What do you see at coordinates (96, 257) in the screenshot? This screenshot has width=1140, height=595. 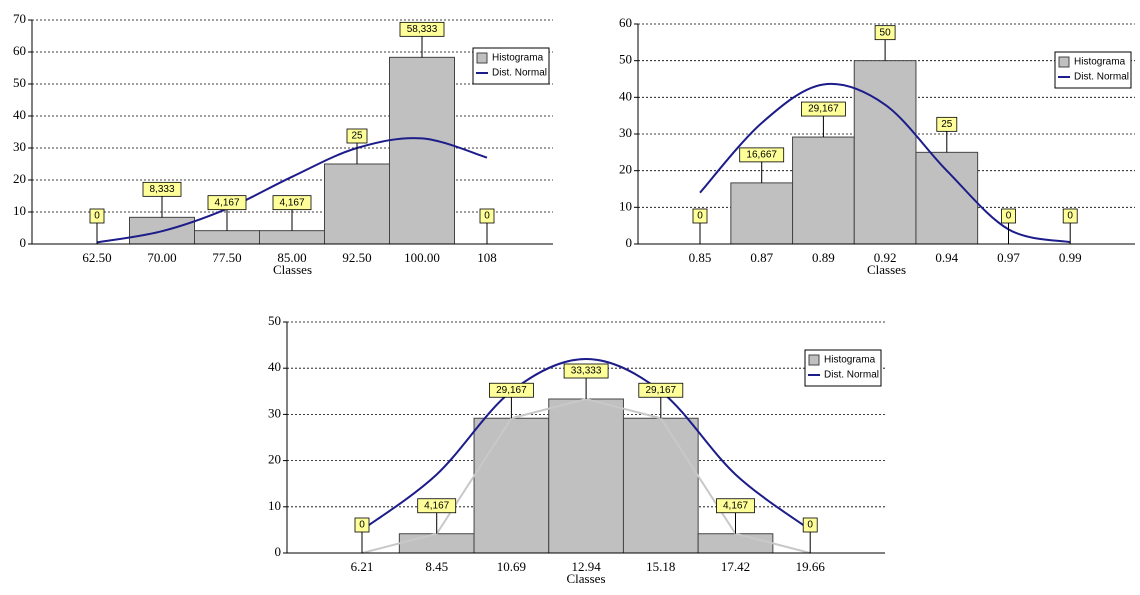 I see `x-tick-label: 62.50` at bounding box center [96, 257].